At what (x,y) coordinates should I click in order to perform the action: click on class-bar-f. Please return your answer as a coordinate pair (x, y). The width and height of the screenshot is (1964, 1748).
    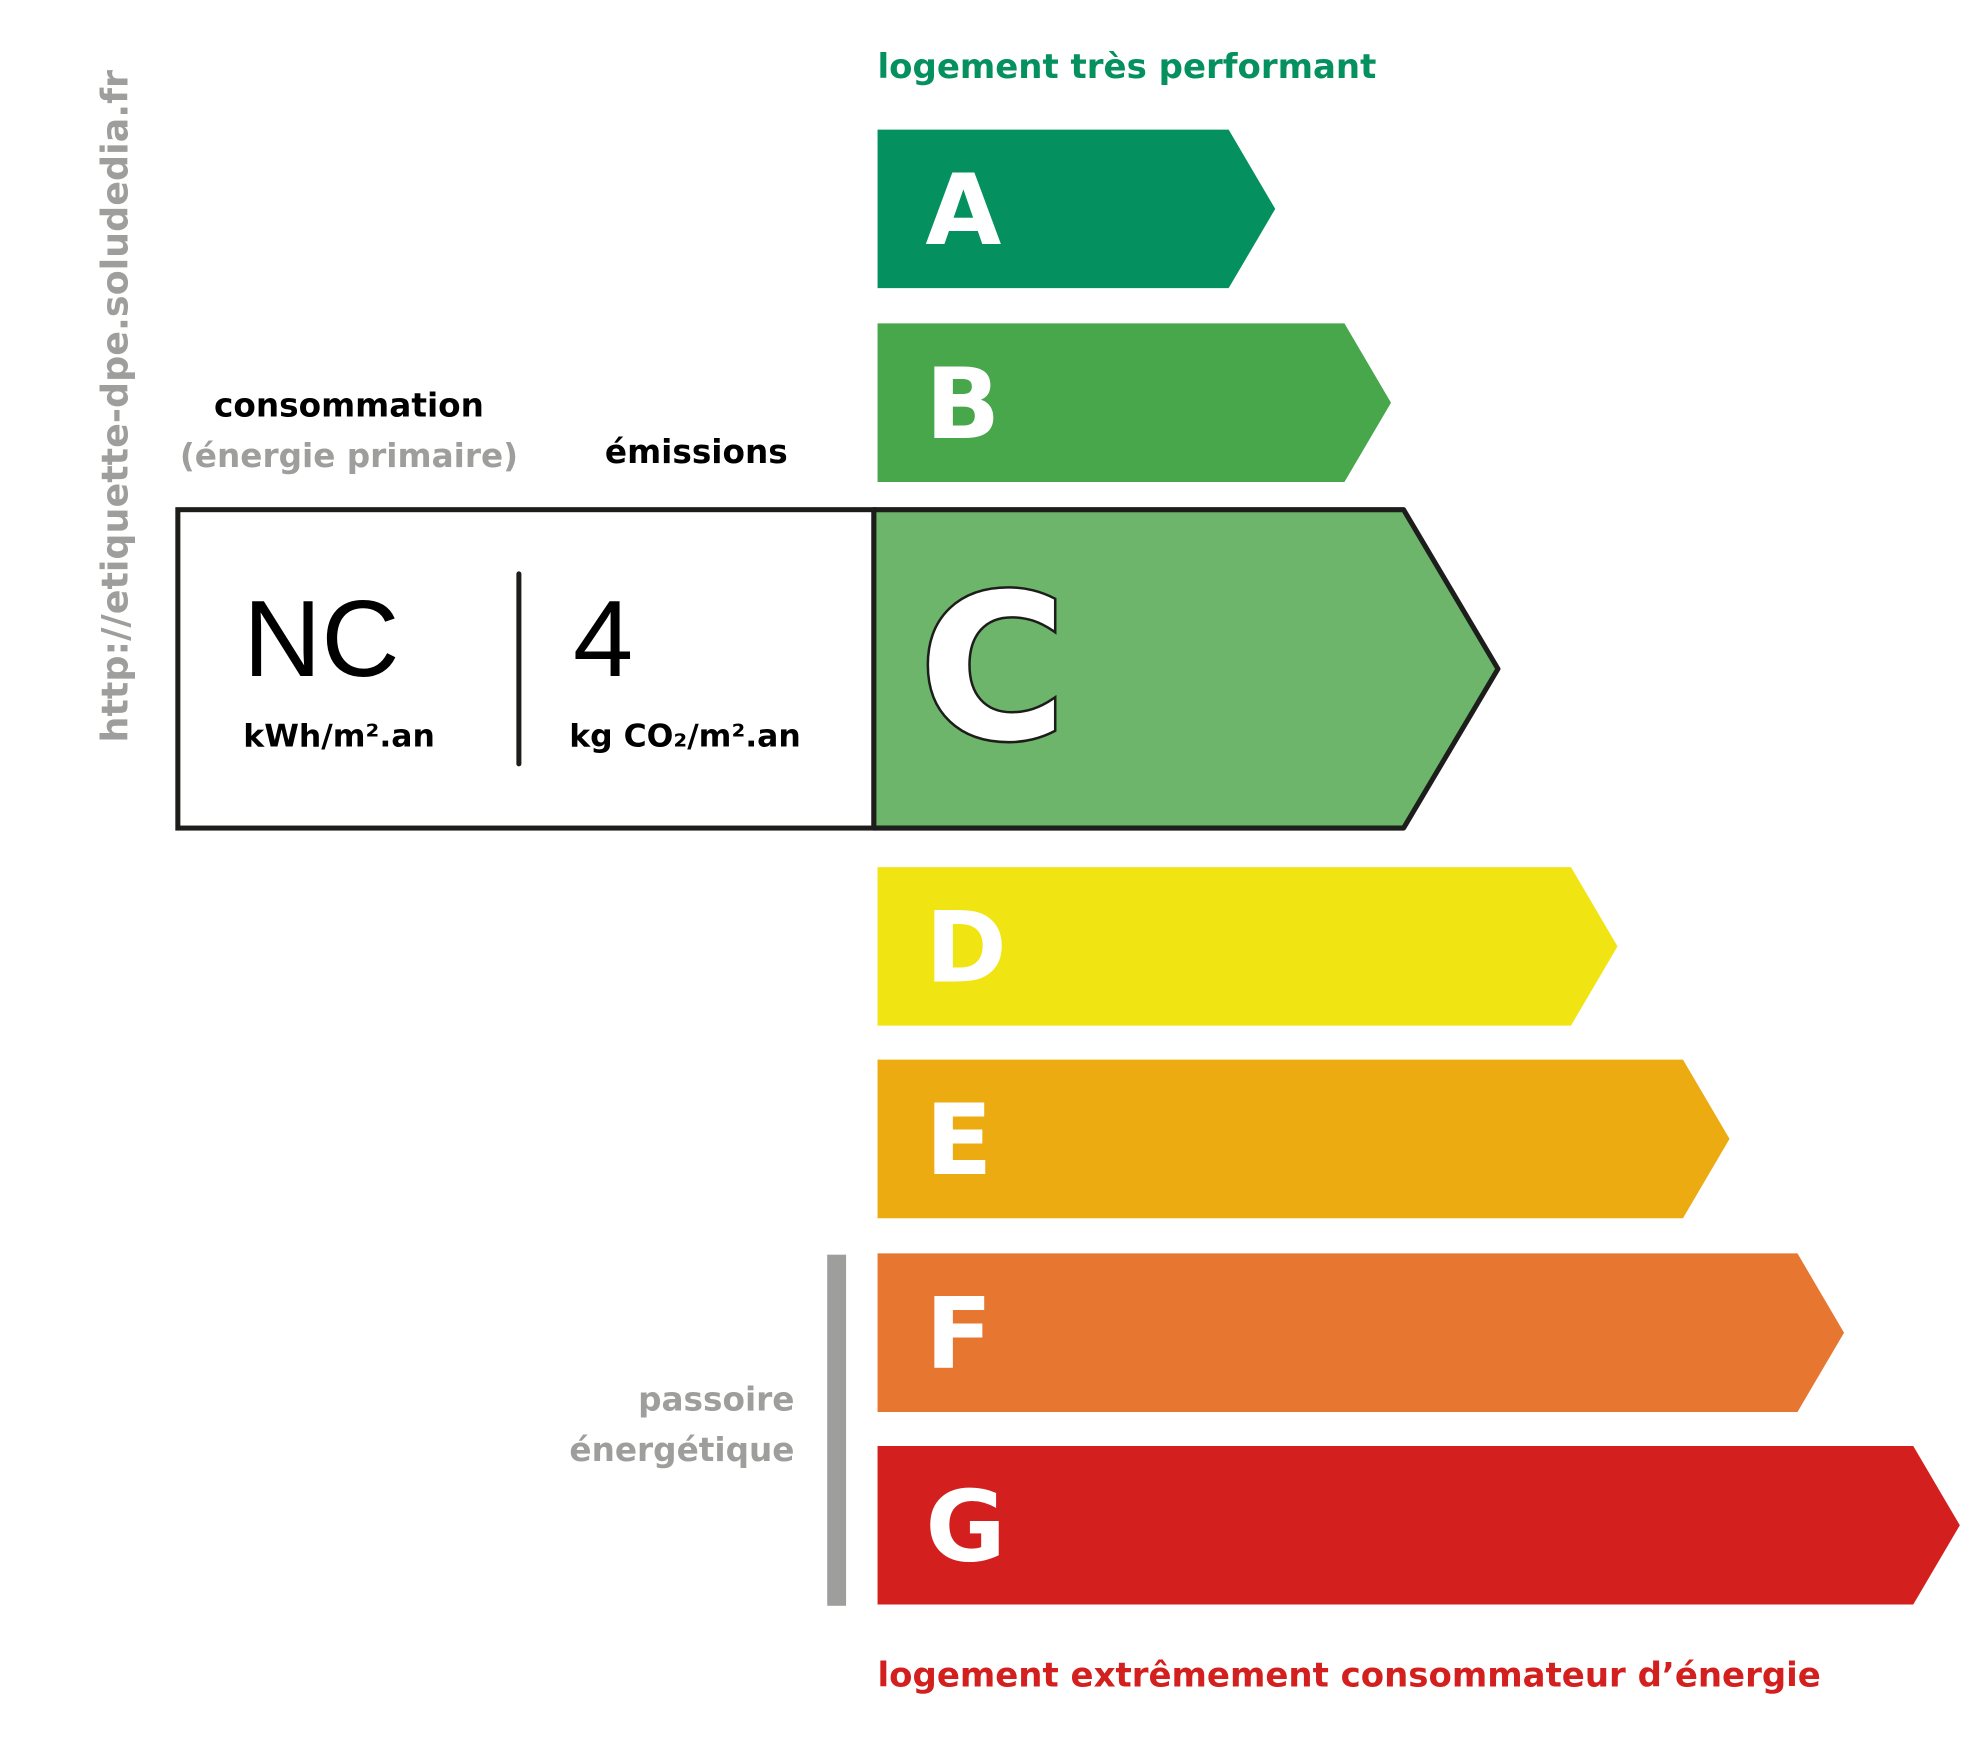
    Looking at the image, I should click on (1361, 1332).